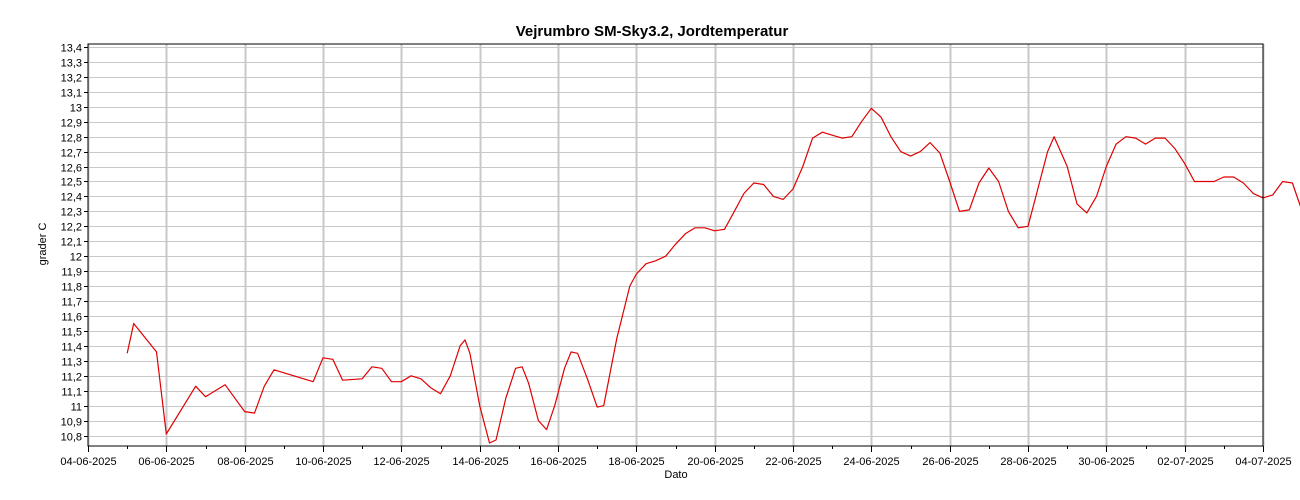 The height and width of the screenshot is (500, 1300). Describe the element at coordinates (793, 462) in the screenshot. I see `x-tick-label: 22-06-2025` at that location.